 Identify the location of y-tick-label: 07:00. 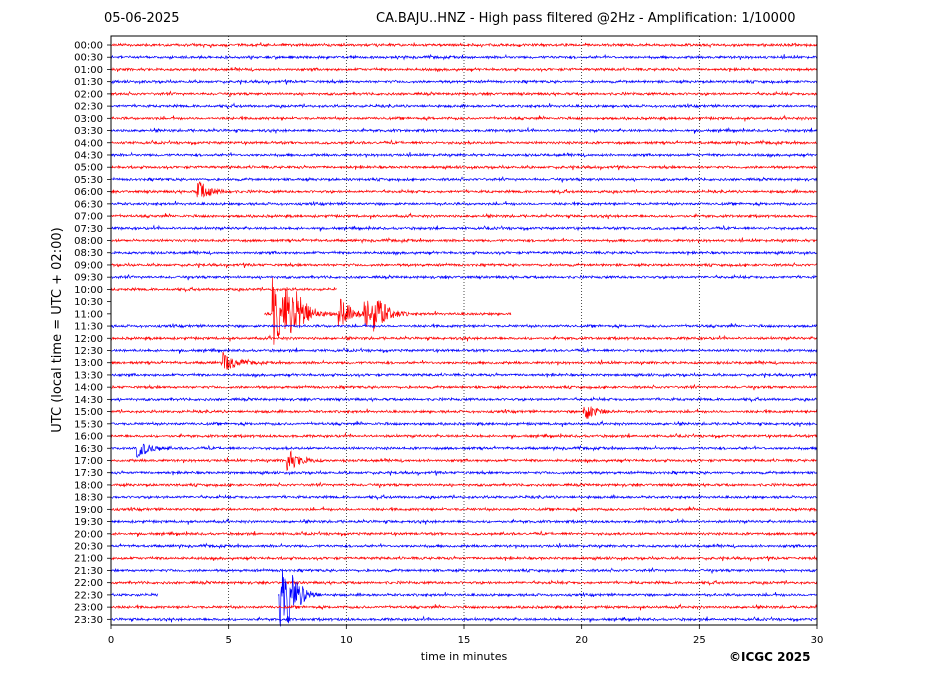
(88, 217).